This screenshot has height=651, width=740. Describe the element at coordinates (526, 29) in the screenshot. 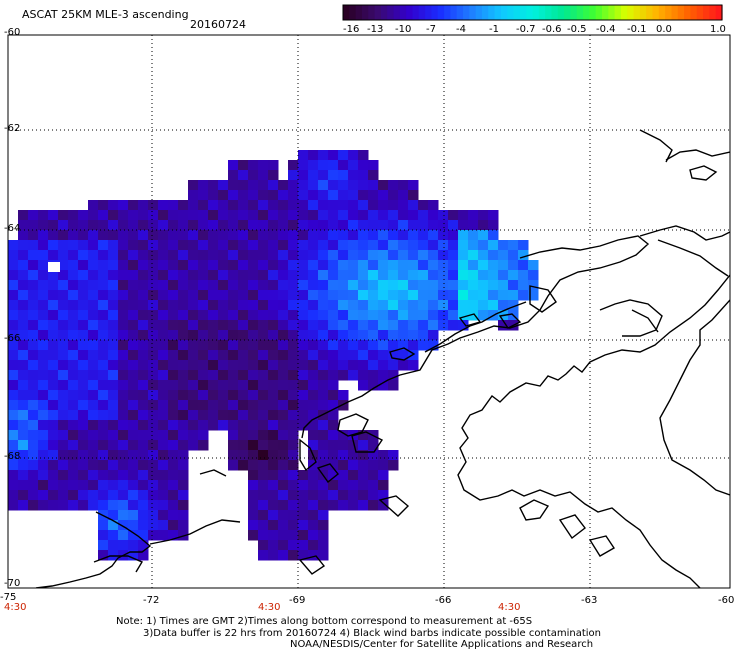

I see `colorbar-label: -0.7` at that location.